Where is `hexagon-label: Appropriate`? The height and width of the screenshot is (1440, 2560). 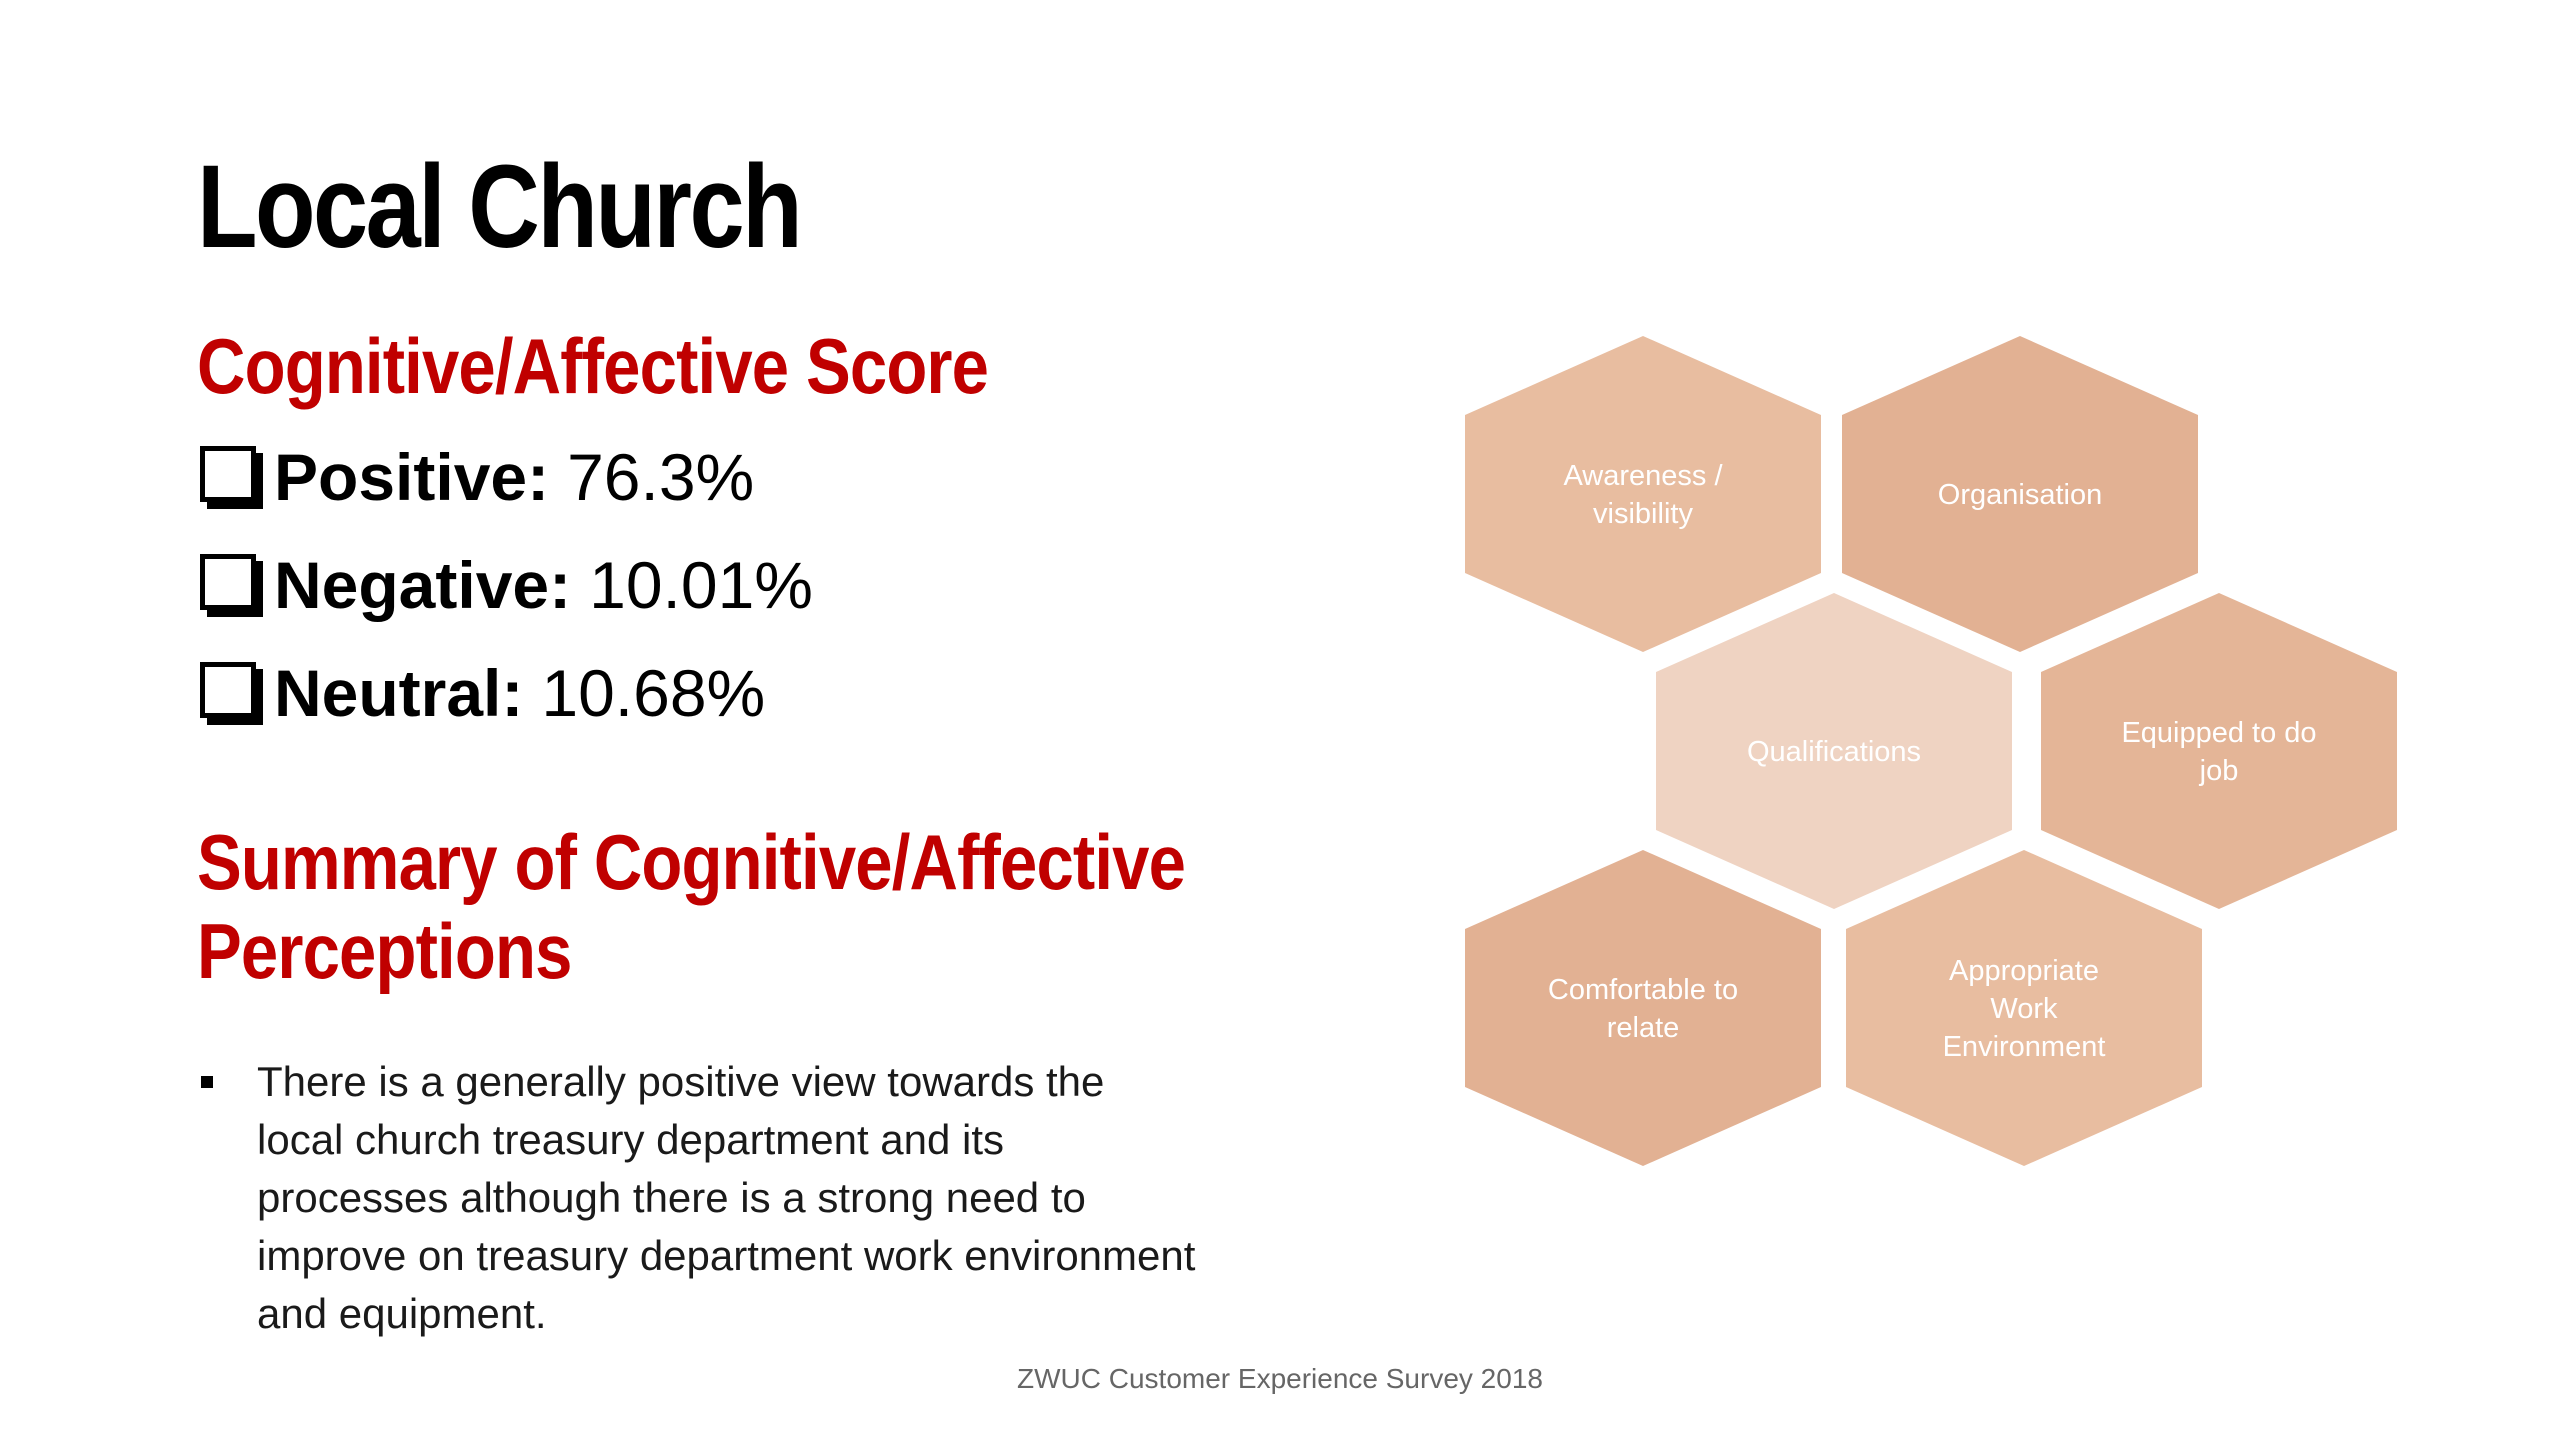 hexagon-label: Appropriate is located at coordinates (2024, 971).